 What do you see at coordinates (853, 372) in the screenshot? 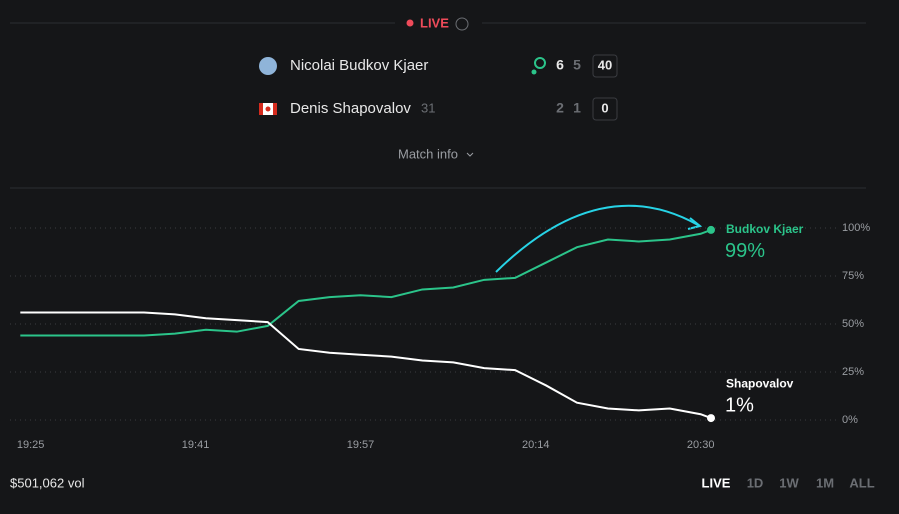
I see `y-tick-label: 25%` at bounding box center [853, 372].